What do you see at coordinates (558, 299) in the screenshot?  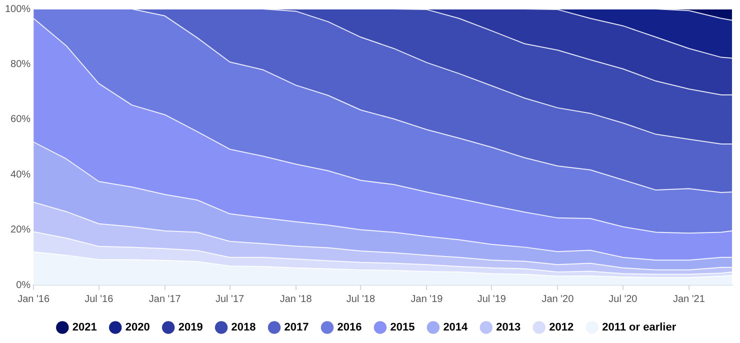 I see `x-tick-label: Jan '20` at bounding box center [558, 299].